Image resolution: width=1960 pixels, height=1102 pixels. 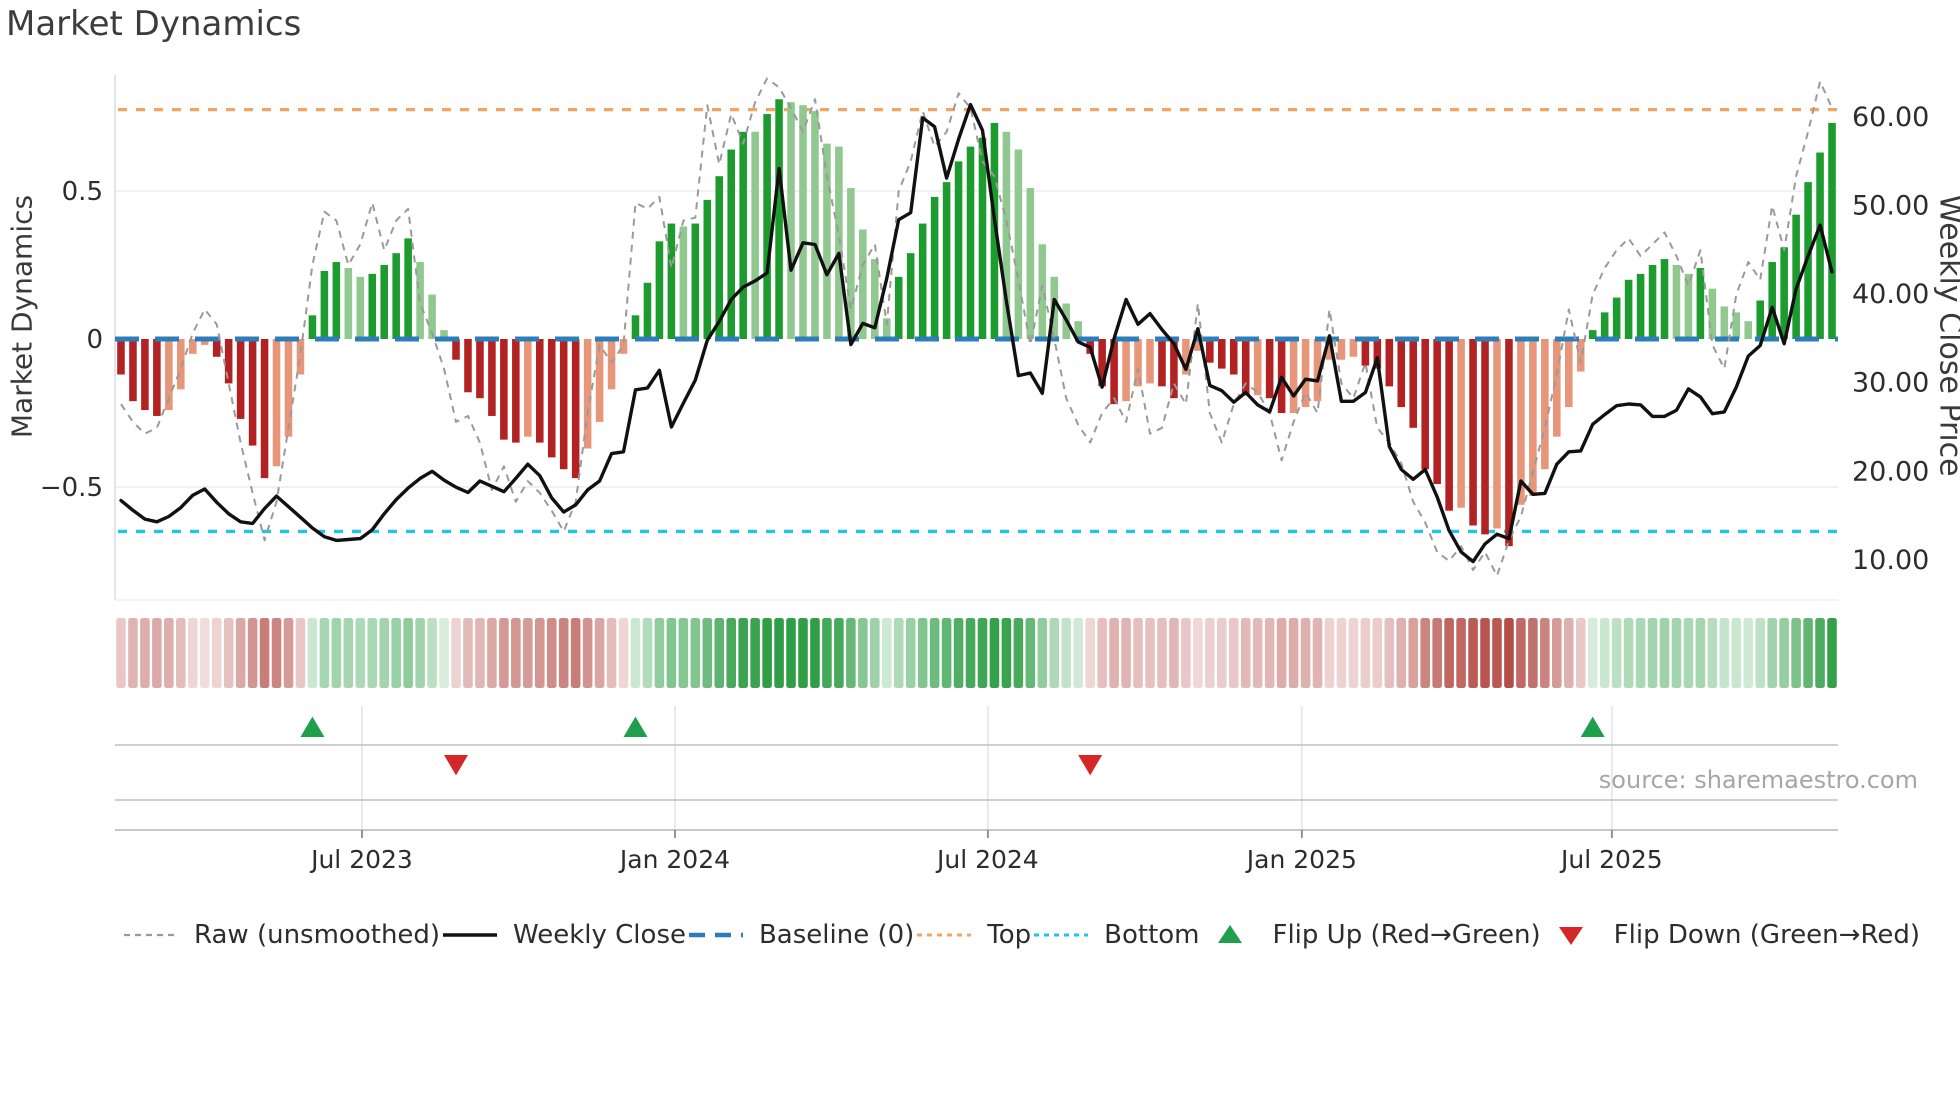 What do you see at coordinates (1758, 780) in the screenshot?
I see `source-attribution: source: sharemaestro.com` at bounding box center [1758, 780].